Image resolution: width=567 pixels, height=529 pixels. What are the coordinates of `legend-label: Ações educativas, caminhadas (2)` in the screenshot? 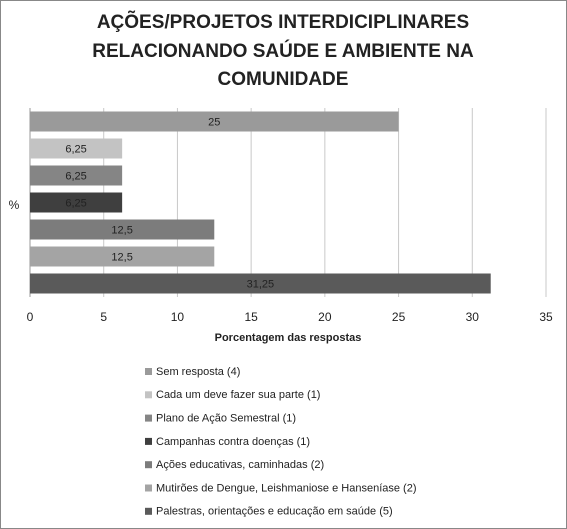 It's located at (240, 465).